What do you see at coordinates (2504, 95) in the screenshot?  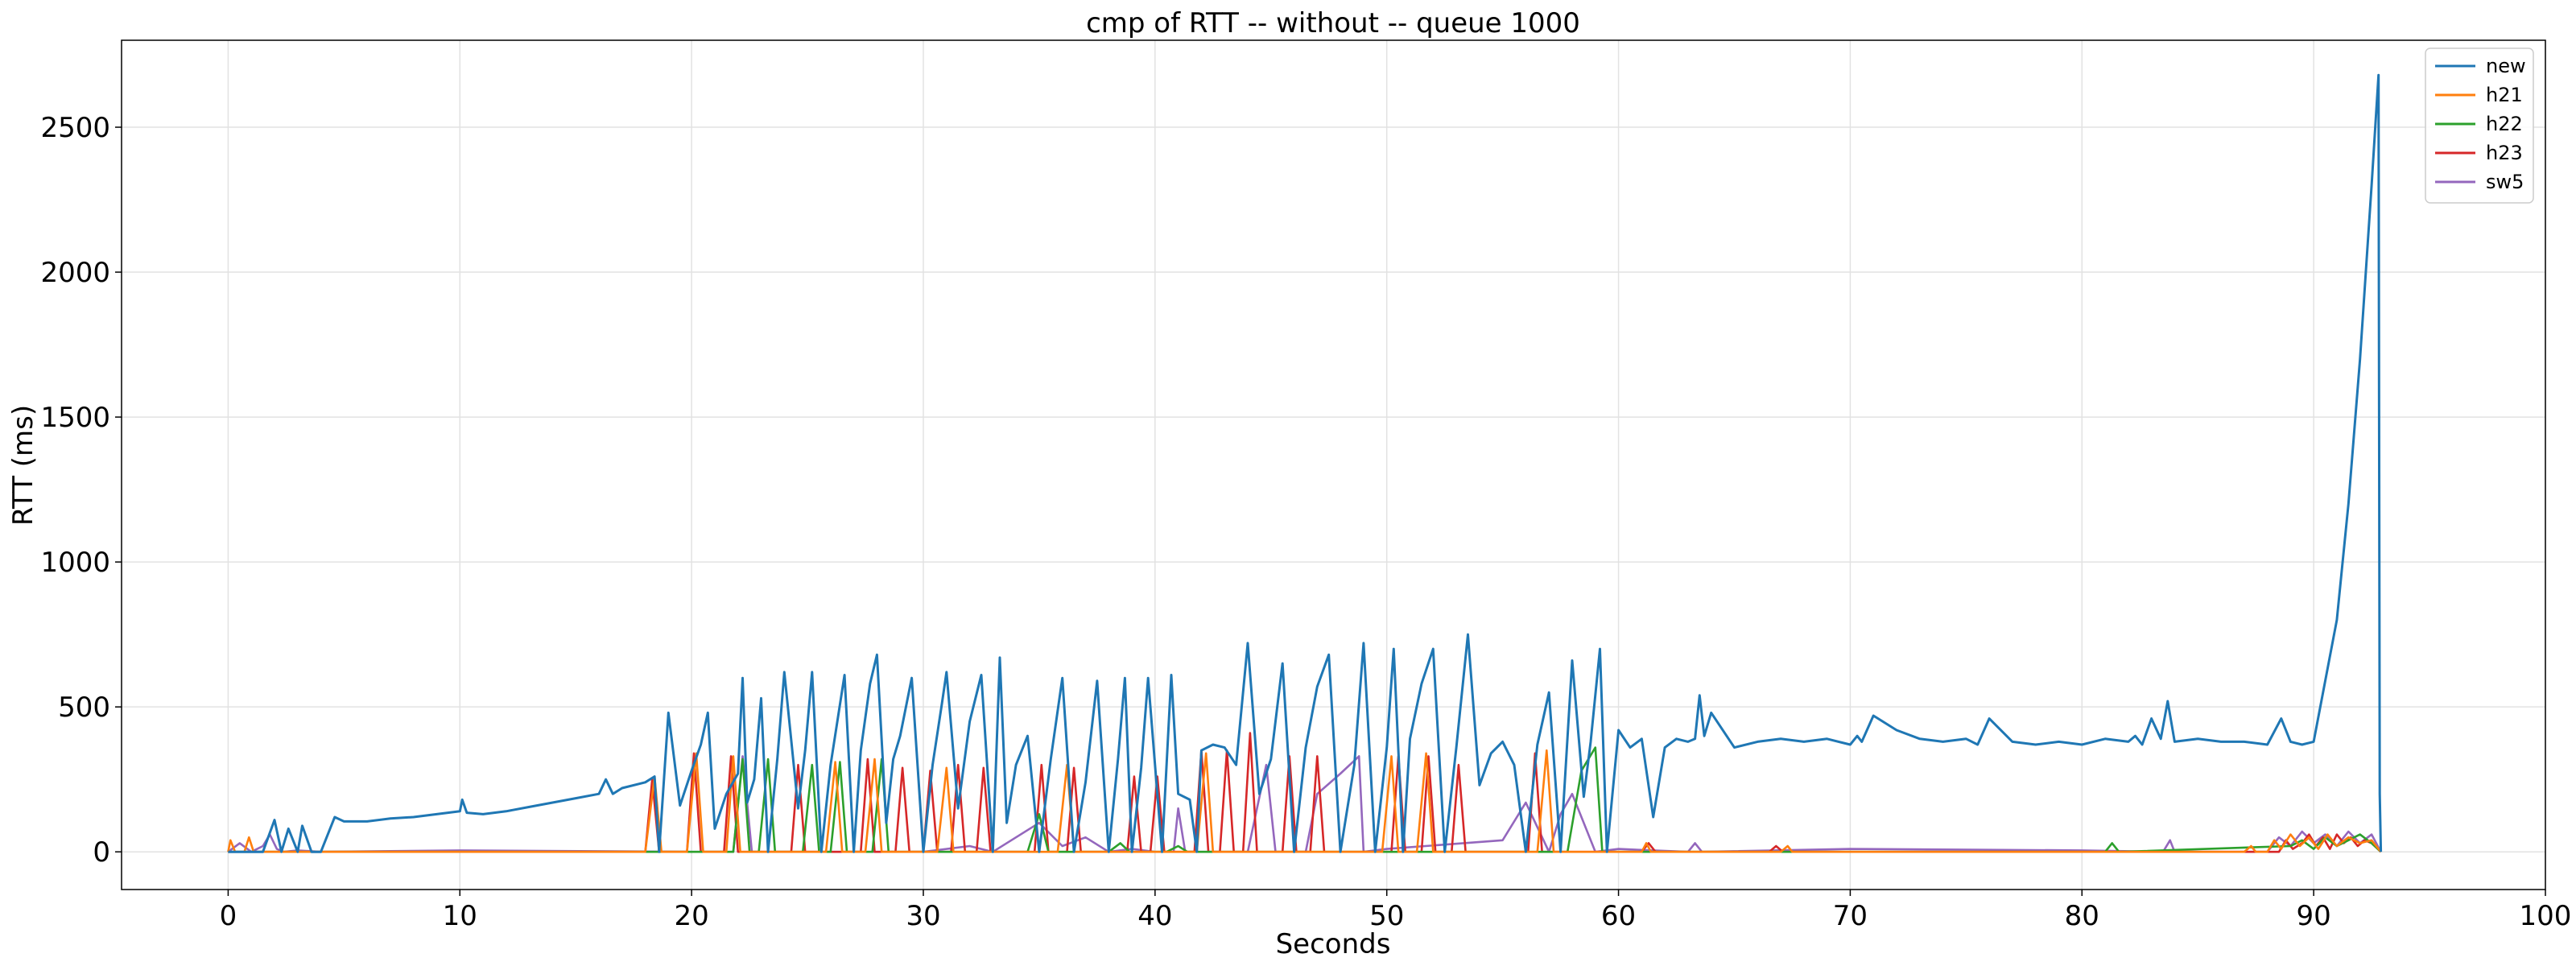 I see `legend-label-h21: h21` at bounding box center [2504, 95].